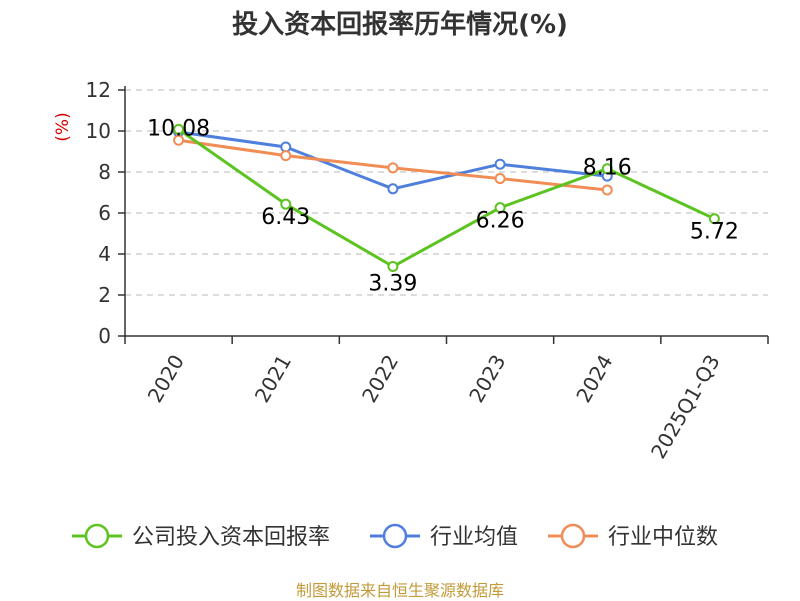  What do you see at coordinates (98, 90) in the screenshot?
I see `y-tick-label: 12` at bounding box center [98, 90].